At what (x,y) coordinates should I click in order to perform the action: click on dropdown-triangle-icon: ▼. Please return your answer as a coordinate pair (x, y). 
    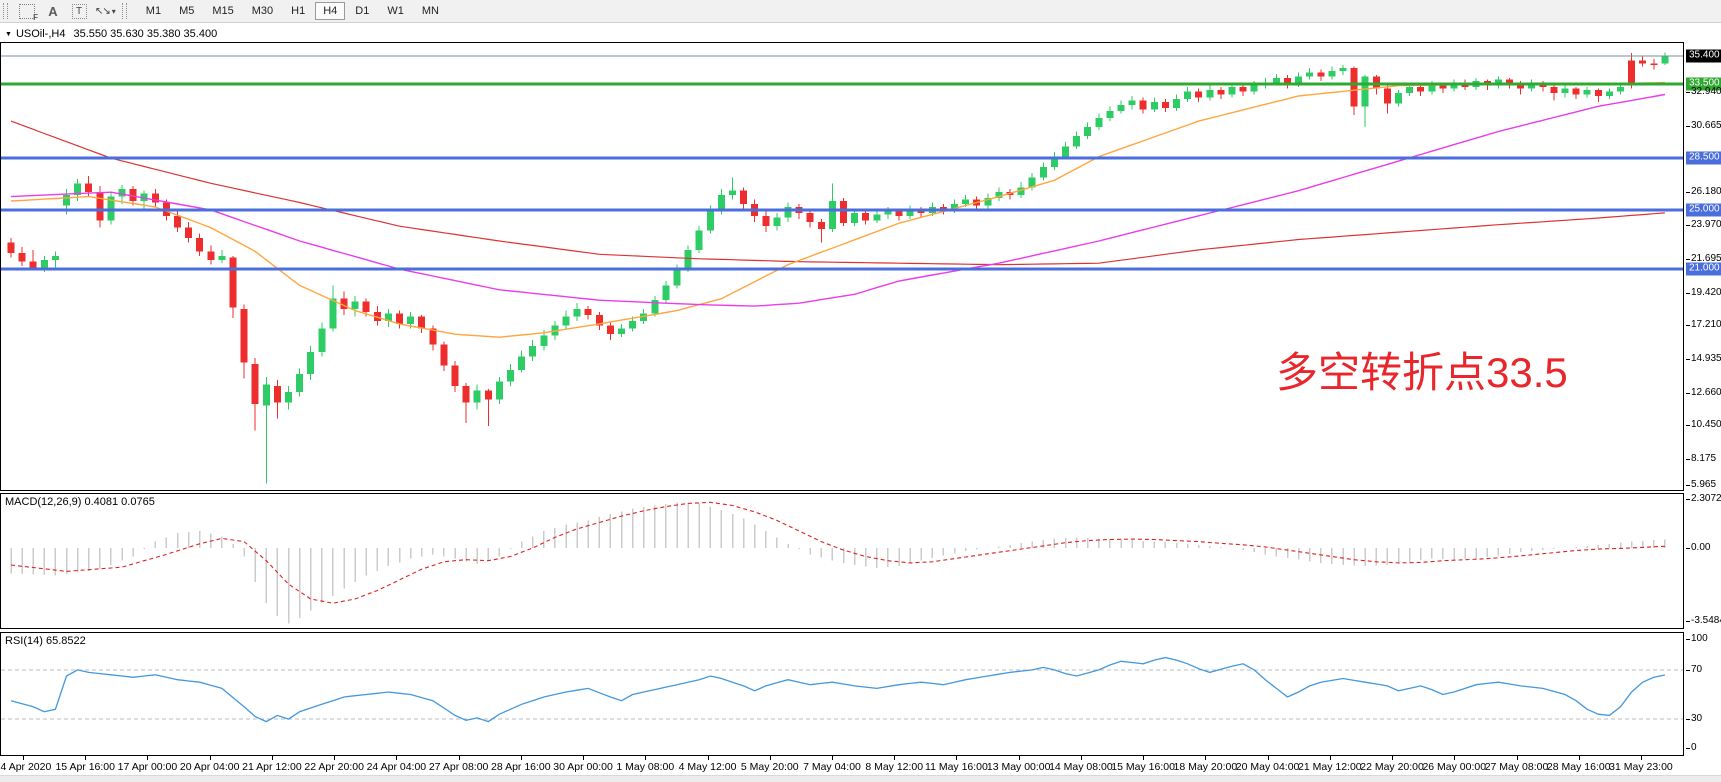
    Looking at the image, I should click on (8, 34).